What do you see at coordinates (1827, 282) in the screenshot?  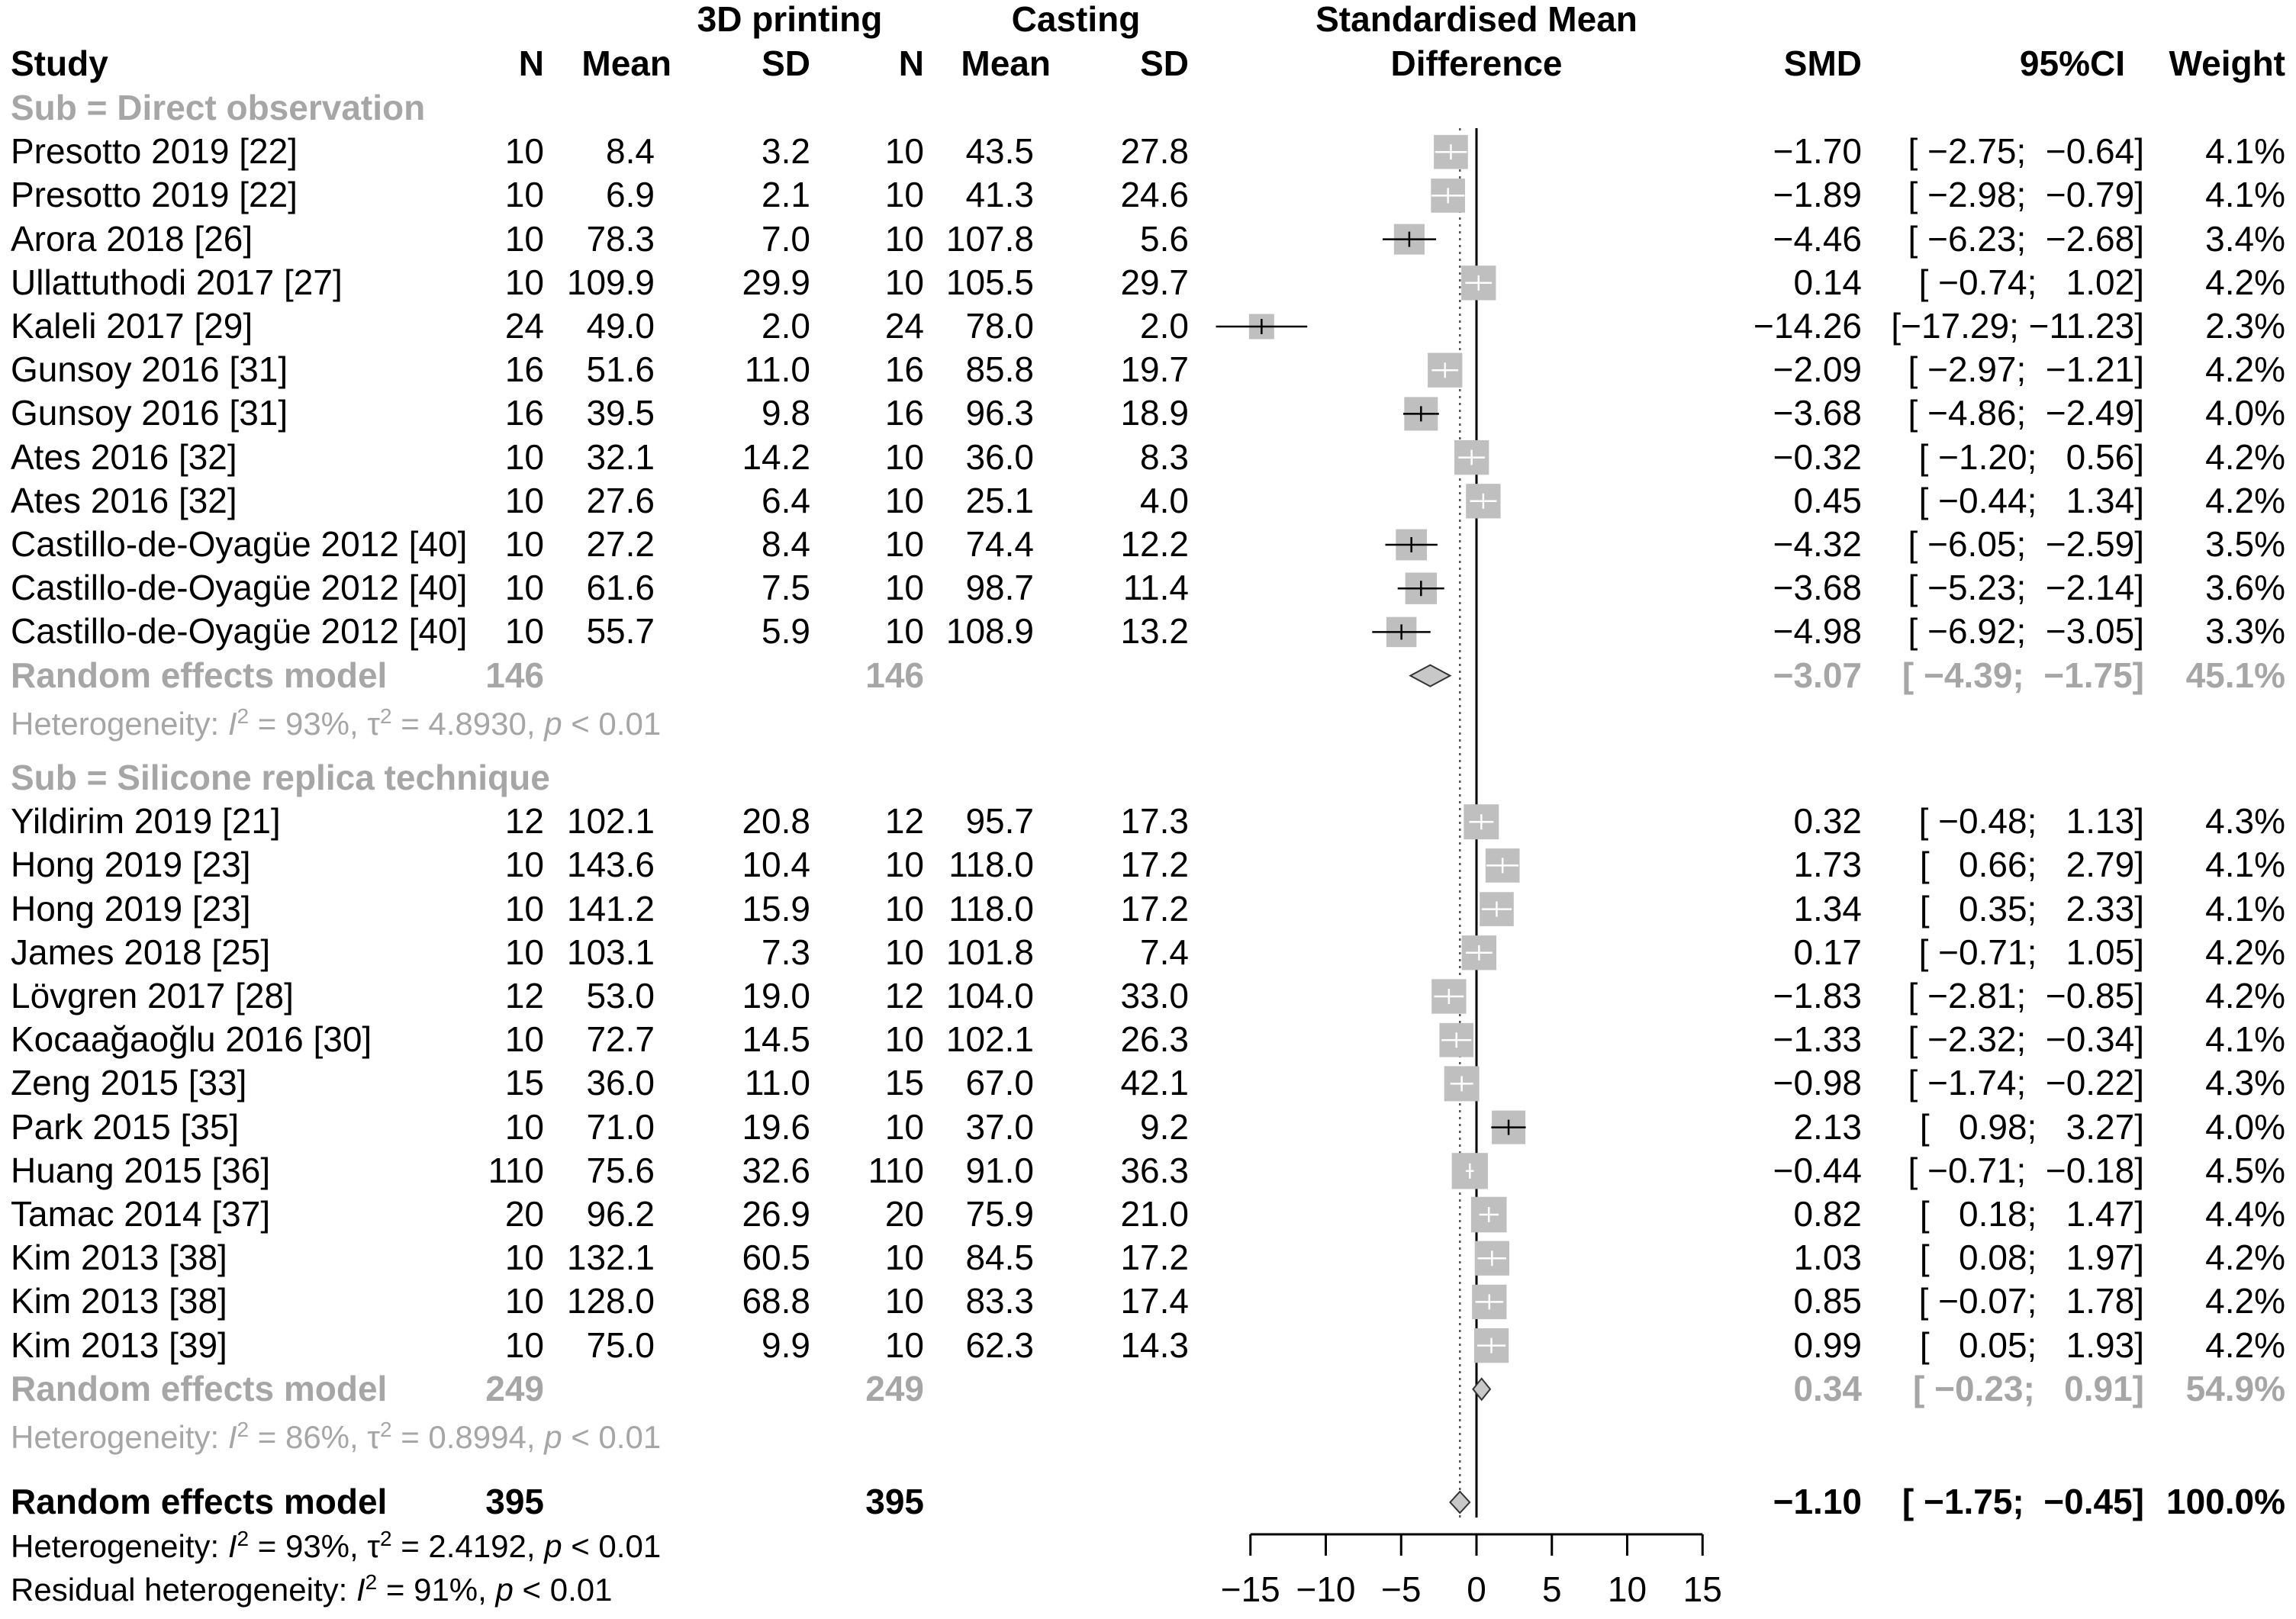 I see `smd-value: 0.14` at bounding box center [1827, 282].